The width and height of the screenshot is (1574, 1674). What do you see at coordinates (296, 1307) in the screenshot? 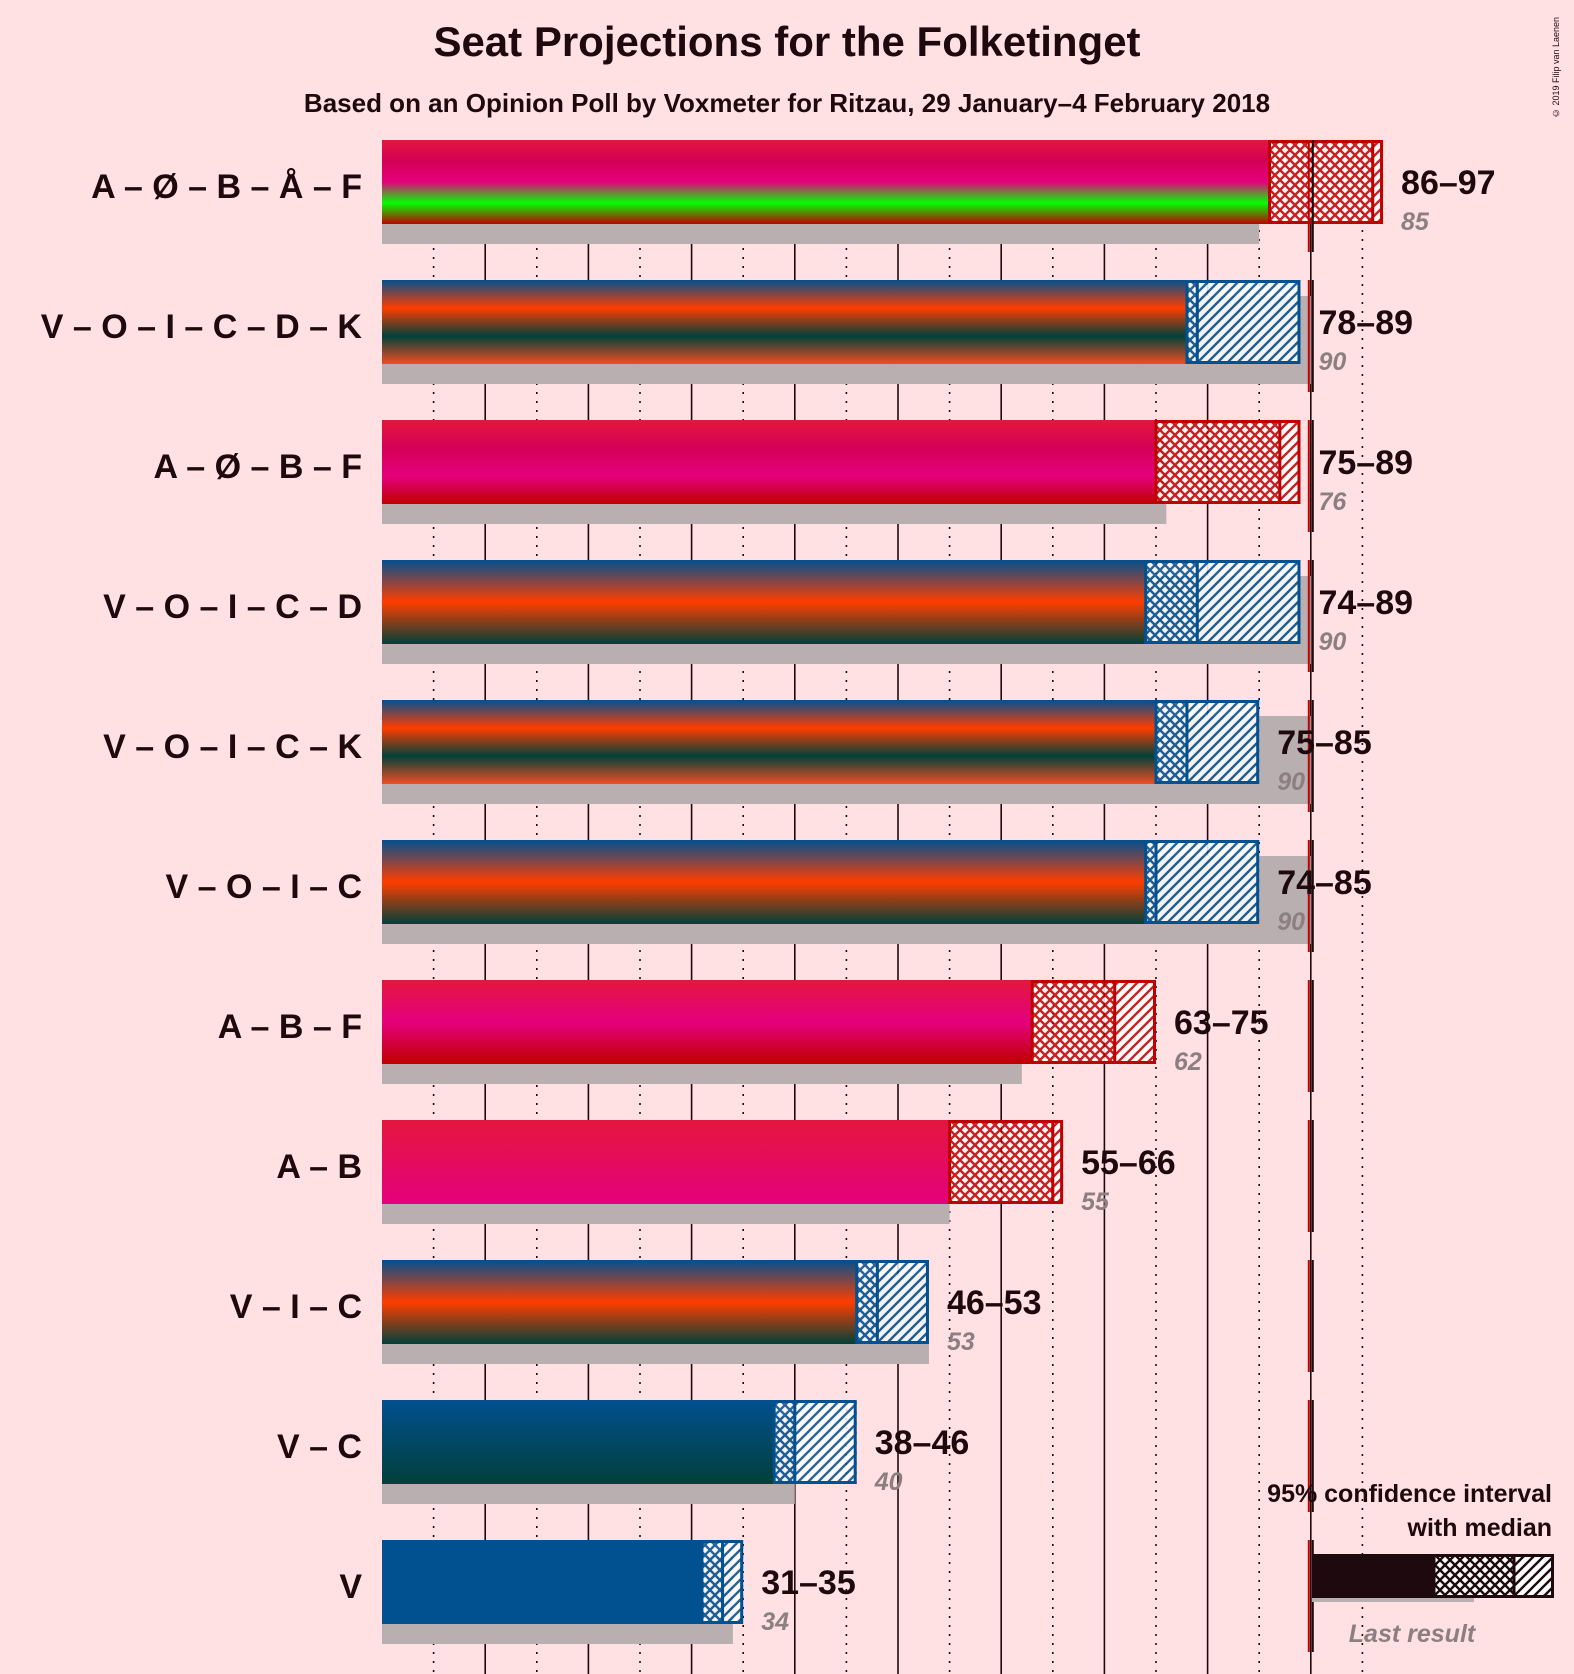
I see `coalition-label: V – I – C` at bounding box center [296, 1307].